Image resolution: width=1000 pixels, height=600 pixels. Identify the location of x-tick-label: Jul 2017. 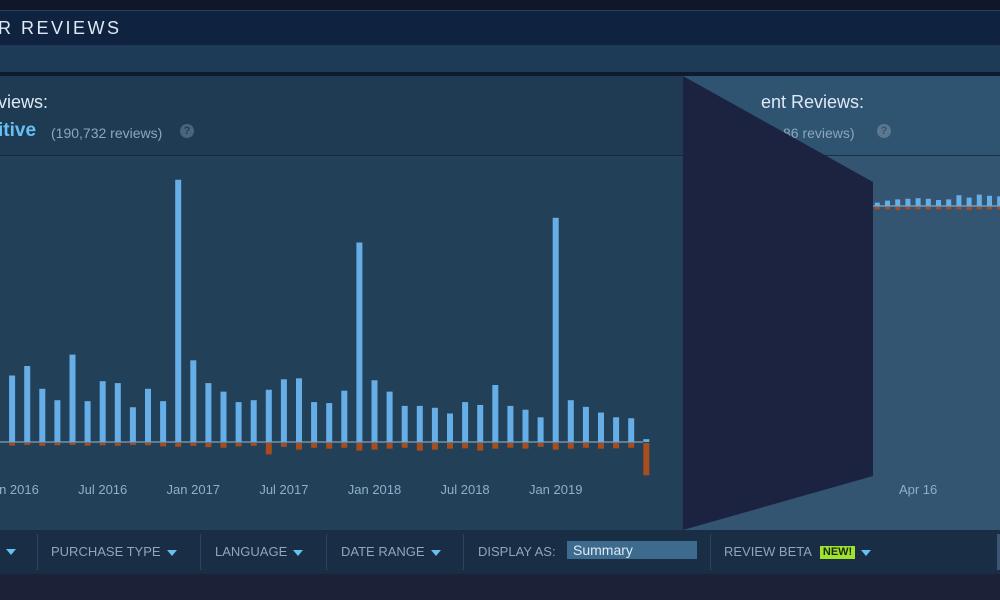
(283, 489).